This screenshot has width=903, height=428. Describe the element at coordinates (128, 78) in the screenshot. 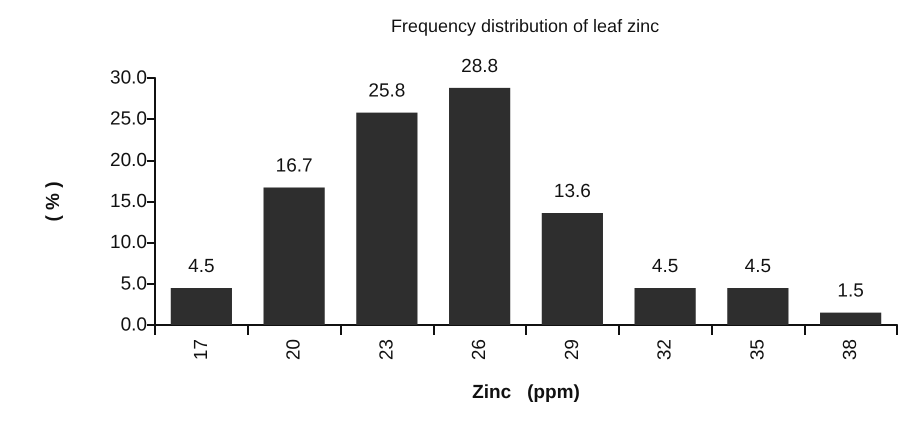

I see `y-tick-label: 30.0` at that location.